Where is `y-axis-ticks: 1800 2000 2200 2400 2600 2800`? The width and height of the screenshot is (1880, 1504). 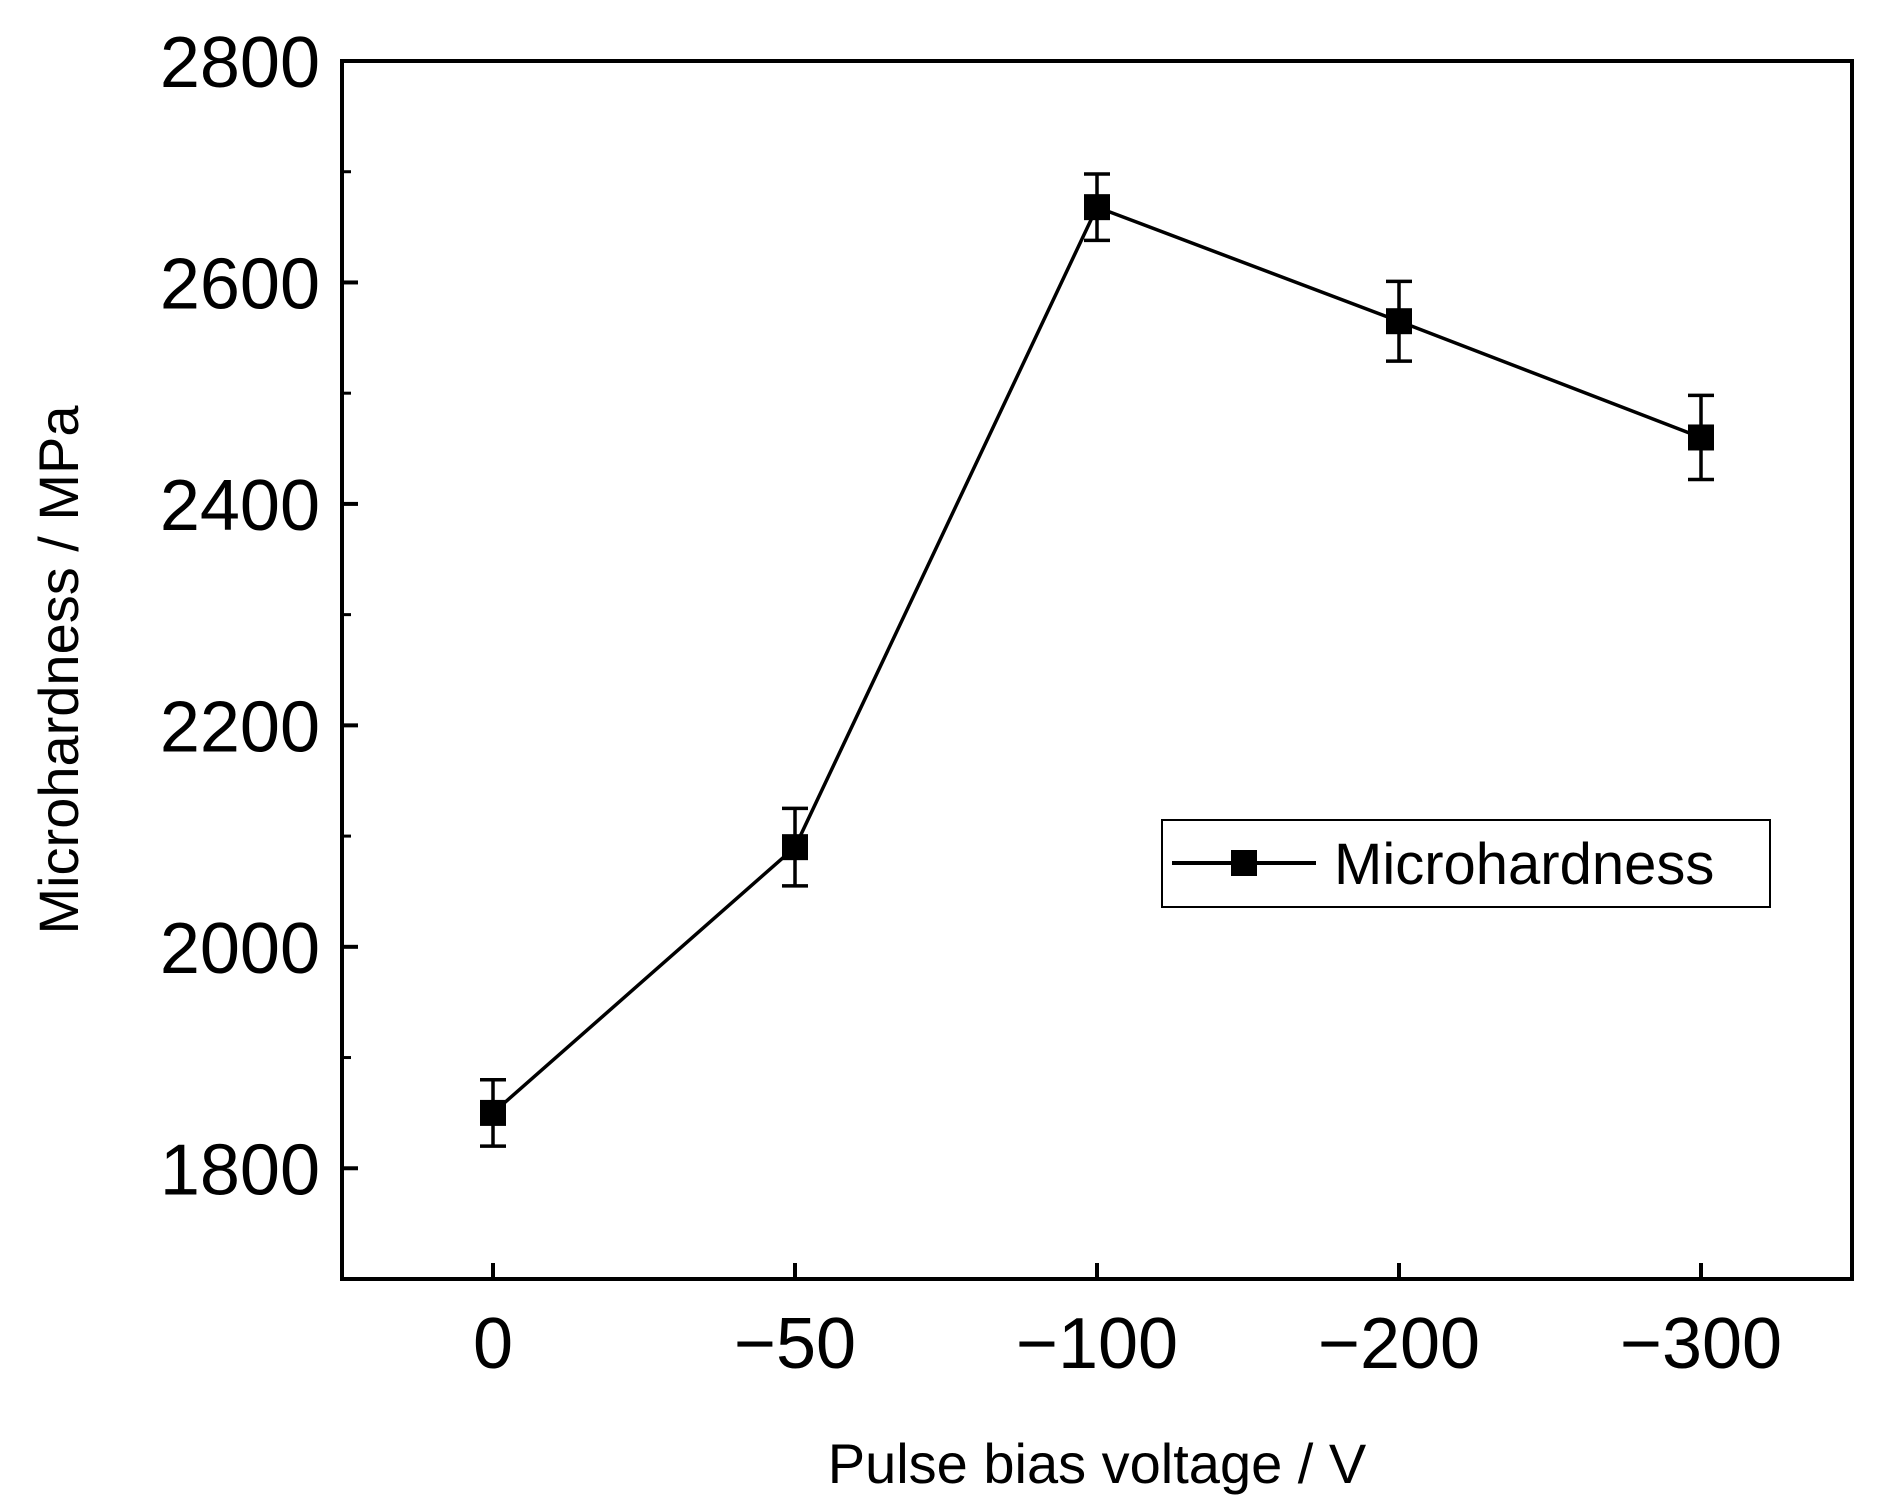
y-axis-ticks: 1800 2000 2200 2400 2600 2800 is located at coordinates (259, 616).